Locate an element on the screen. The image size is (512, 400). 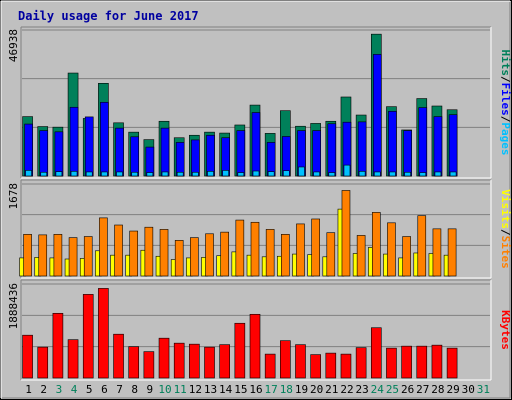
legend-visits-sites: Visits/Sites is located at coordinates (505, 229).